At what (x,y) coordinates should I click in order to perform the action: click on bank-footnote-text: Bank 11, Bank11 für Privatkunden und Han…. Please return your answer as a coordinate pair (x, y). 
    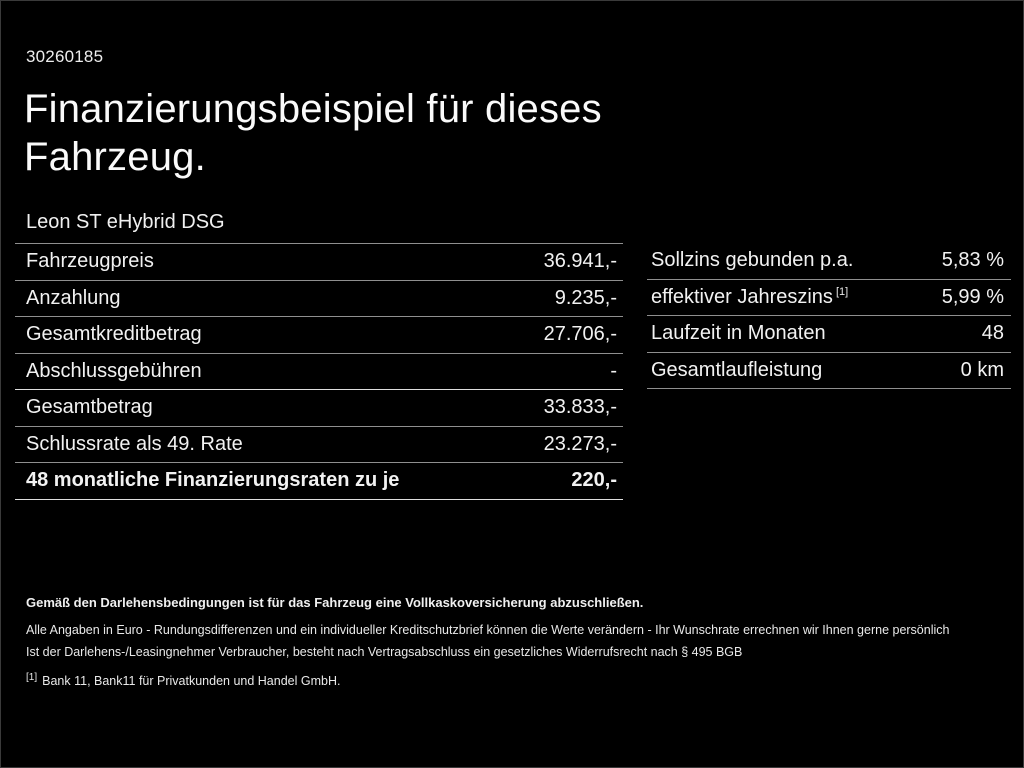
    Looking at the image, I should click on (191, 681).